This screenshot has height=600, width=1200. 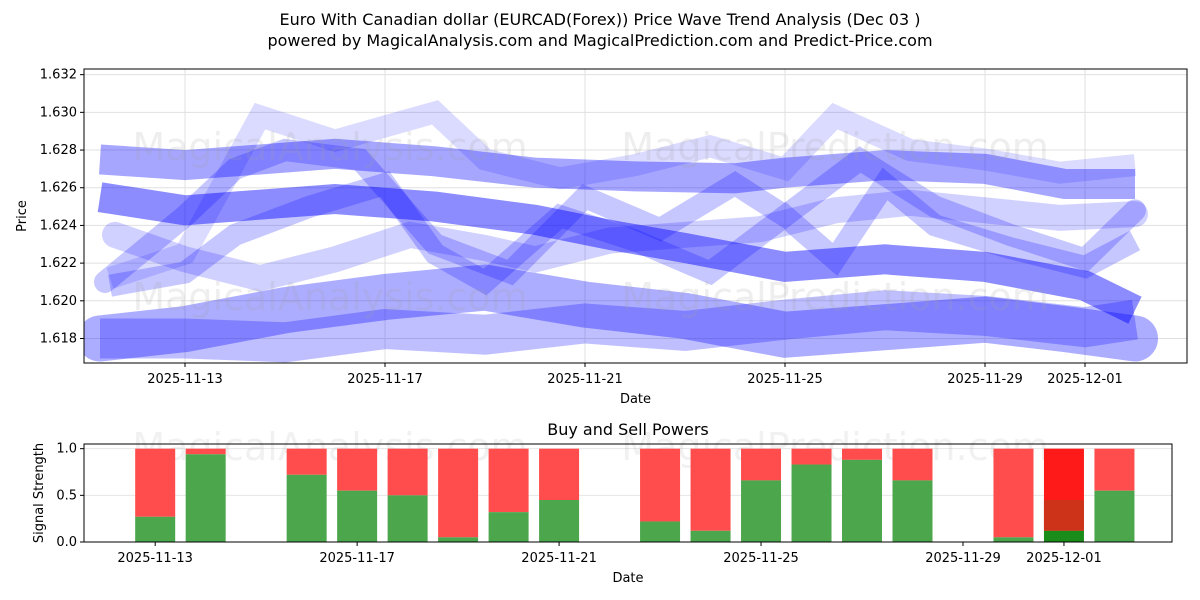 I want to click on y-tick-label: 0.0, so click(x=66, y=542).